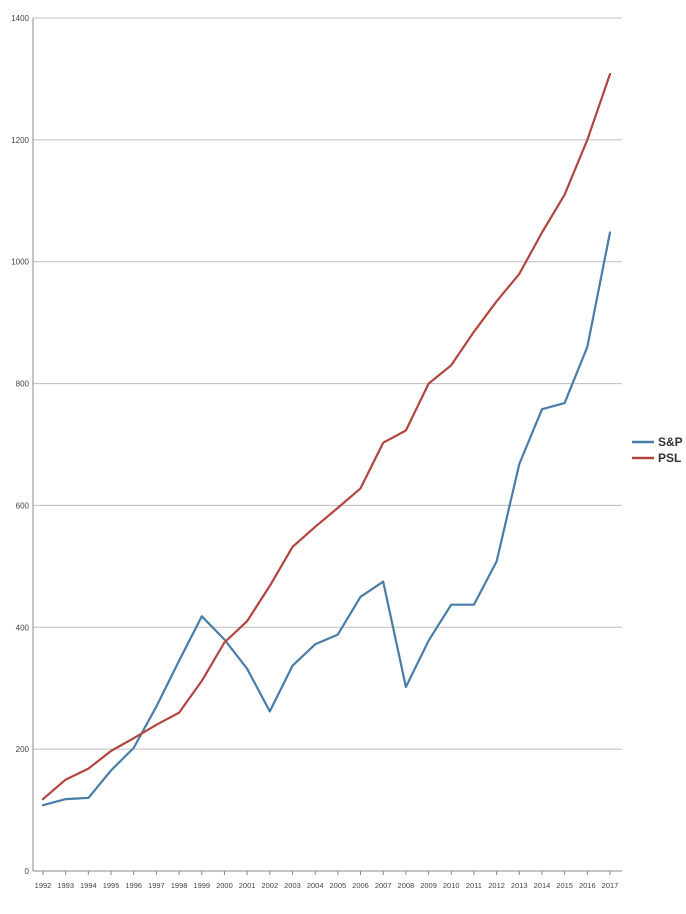  What do you see at coordinates (65, 885) in the screenshot?
I see `x-tick-label: 1993` at bounding box center [65, 885].